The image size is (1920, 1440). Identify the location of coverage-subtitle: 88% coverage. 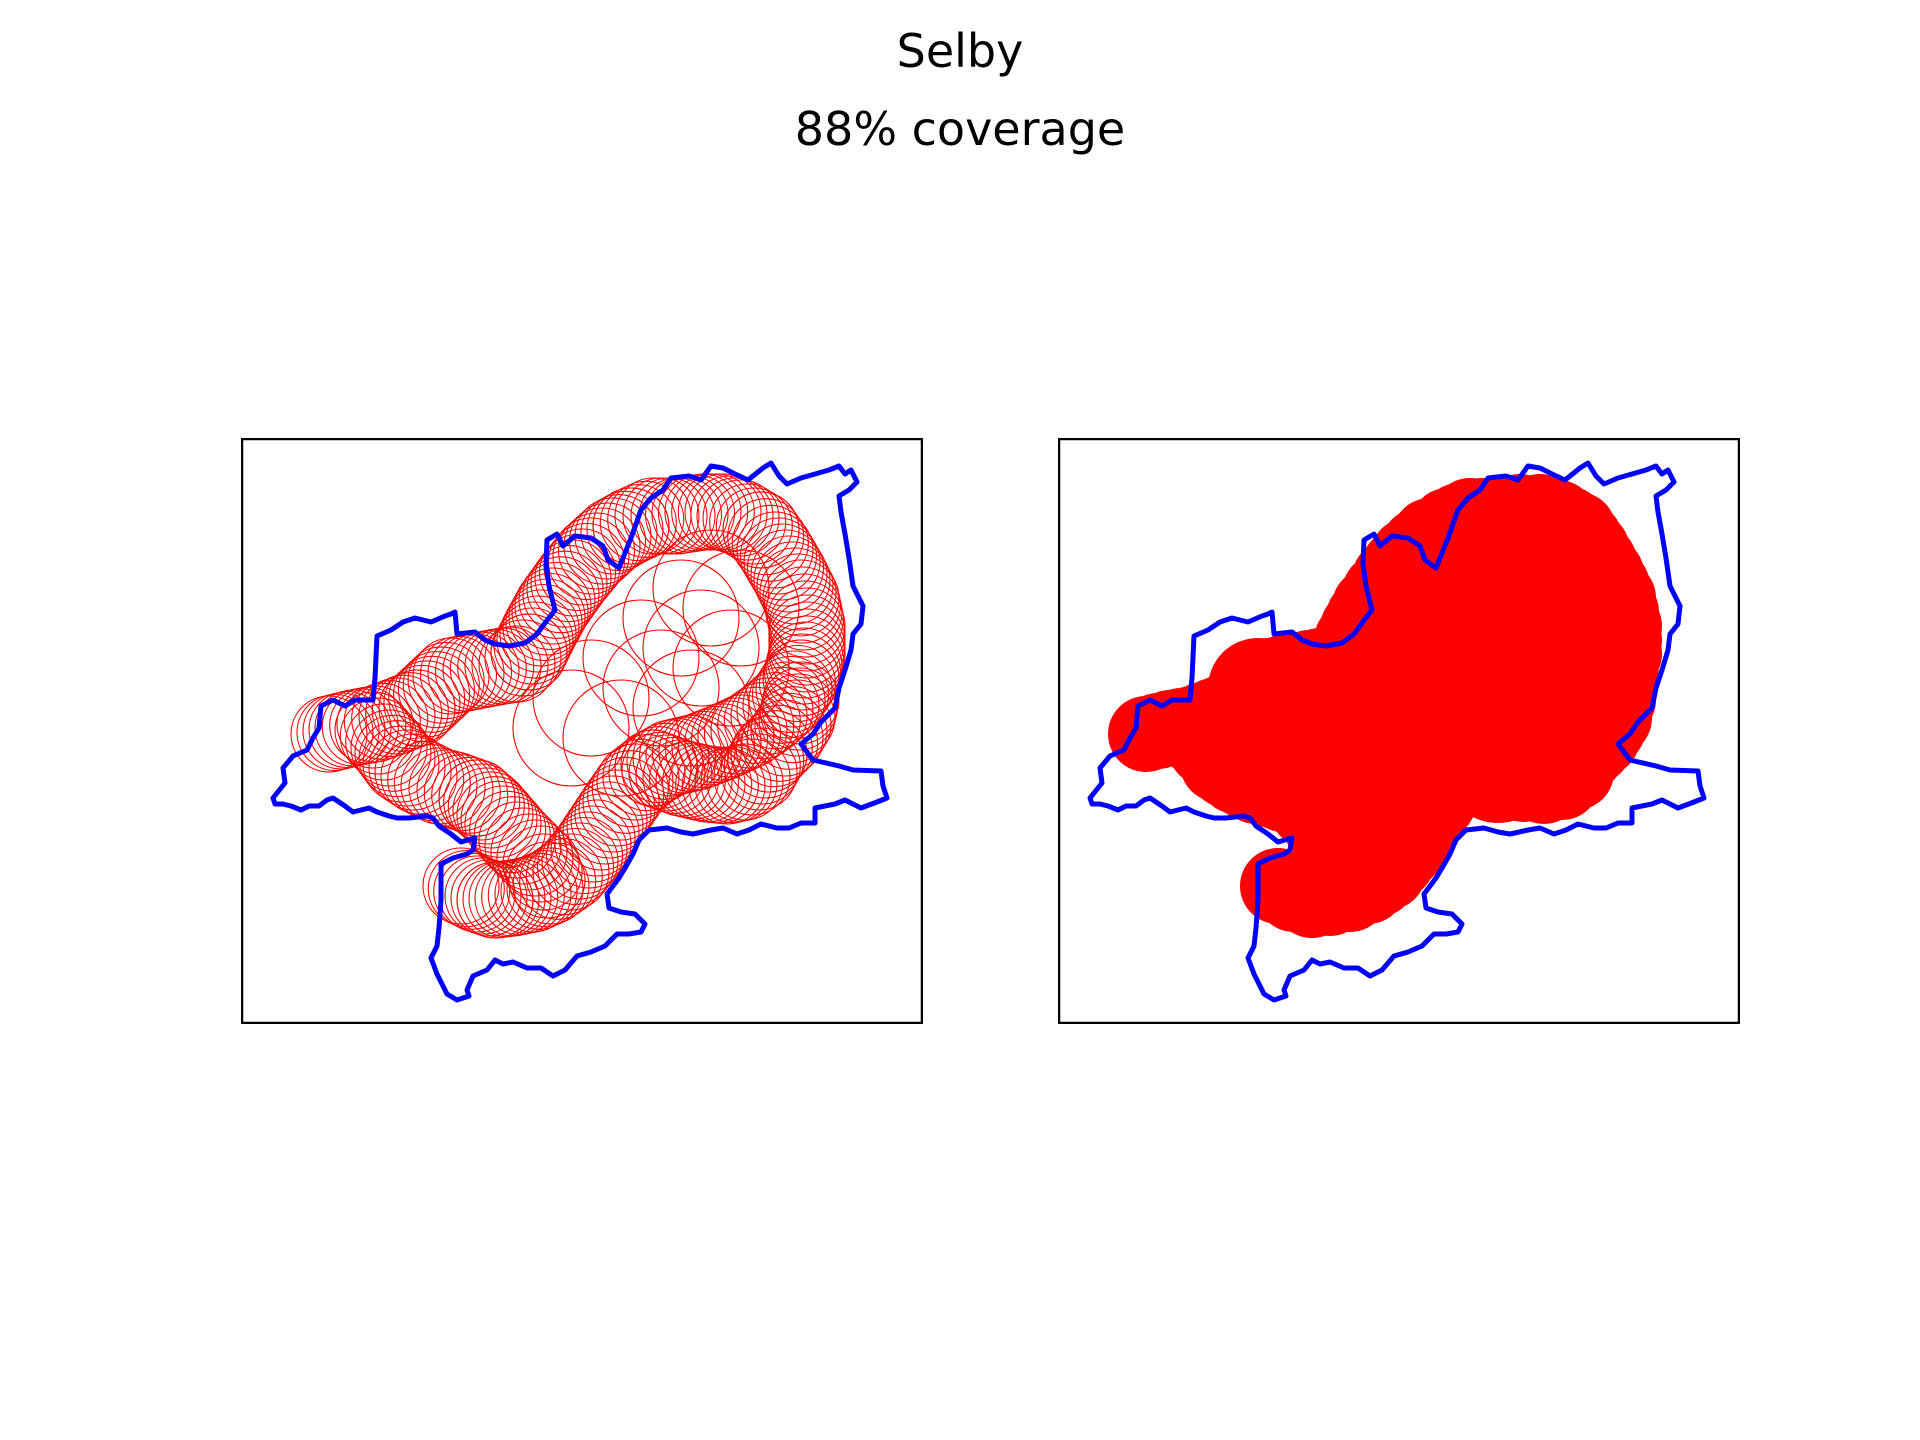
(960, 129).